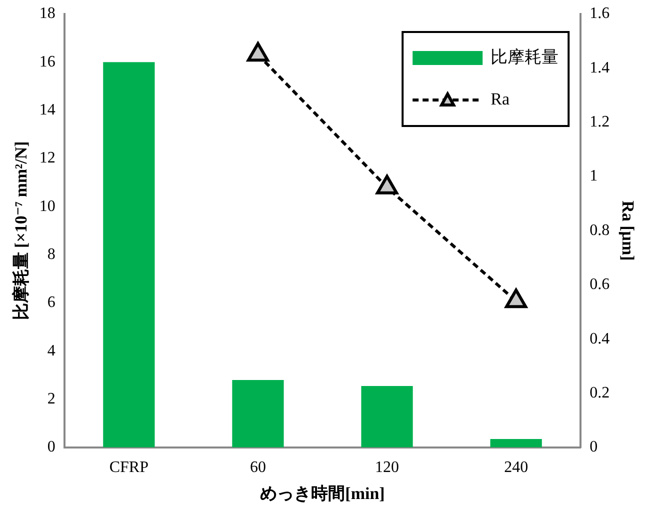  I want to click on x-tick-label: 120, so click(387, 467).